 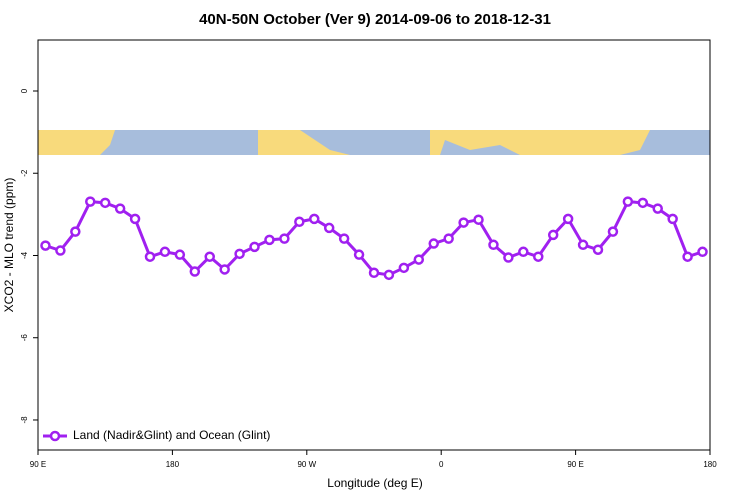 What do you see at coordinates (24, 255) in the screenshot?
I see `y-tick-label: -4` at bounding box center [24, 255].